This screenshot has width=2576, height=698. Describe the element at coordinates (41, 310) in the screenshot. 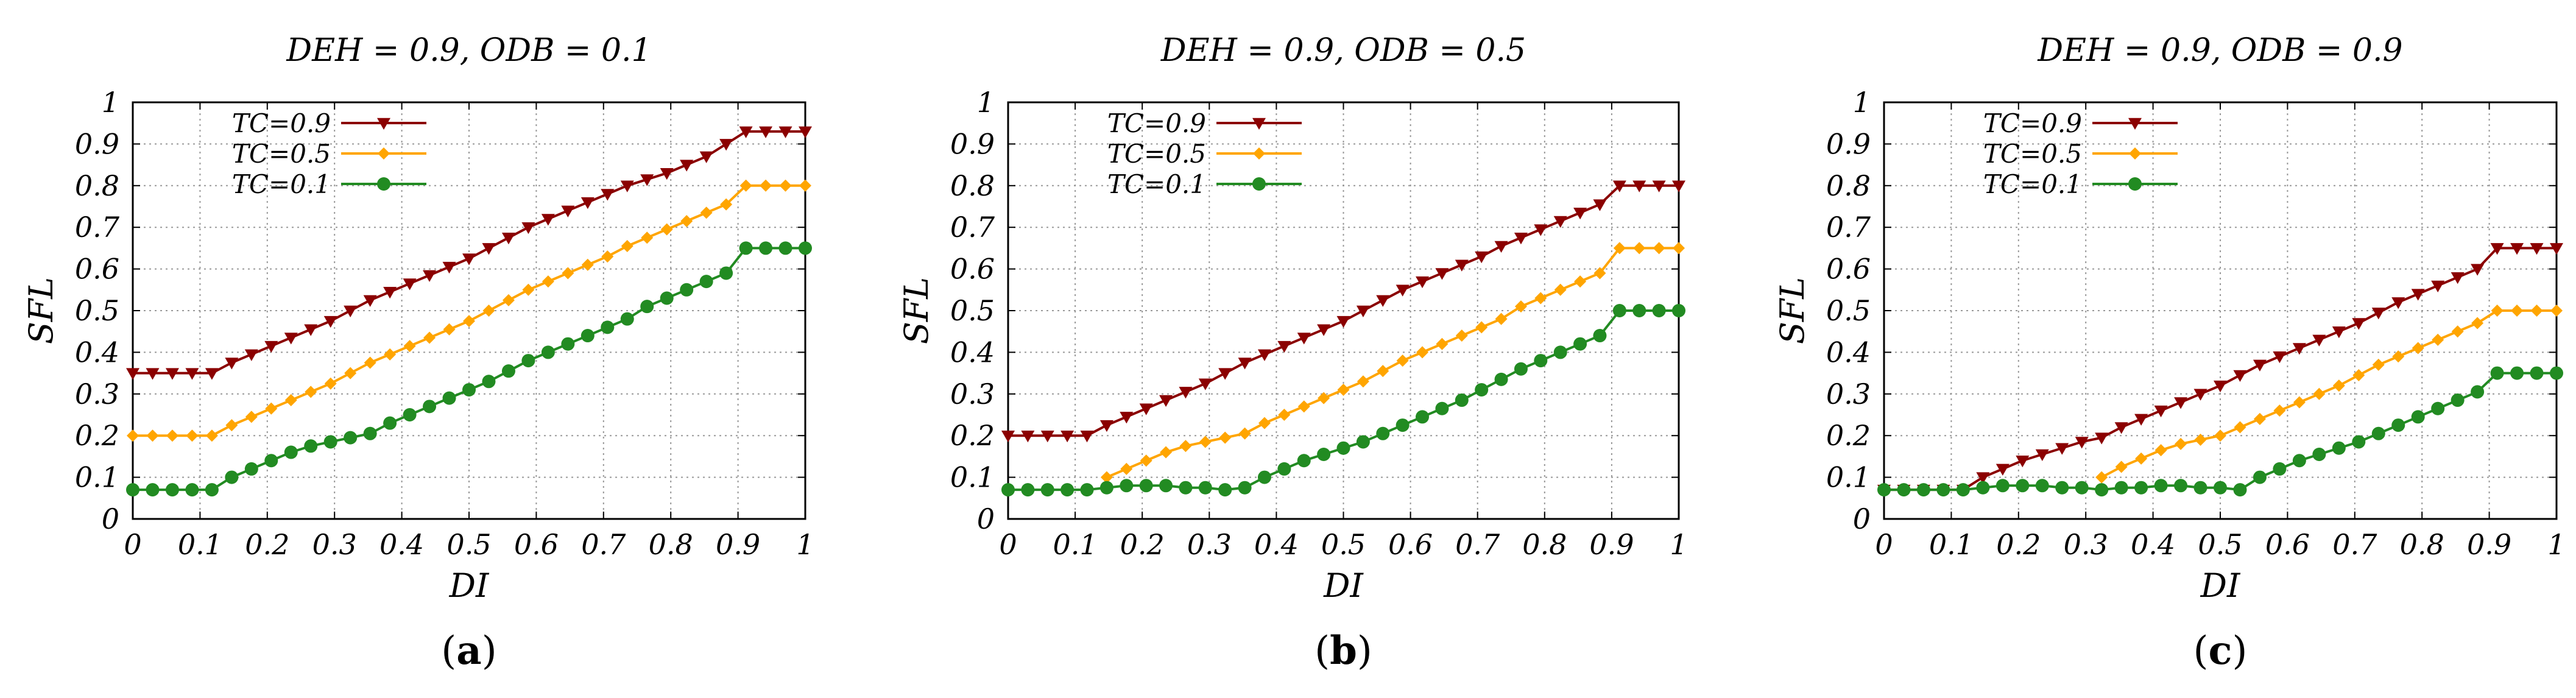

I see `y-axis-label: SFL` at that location.